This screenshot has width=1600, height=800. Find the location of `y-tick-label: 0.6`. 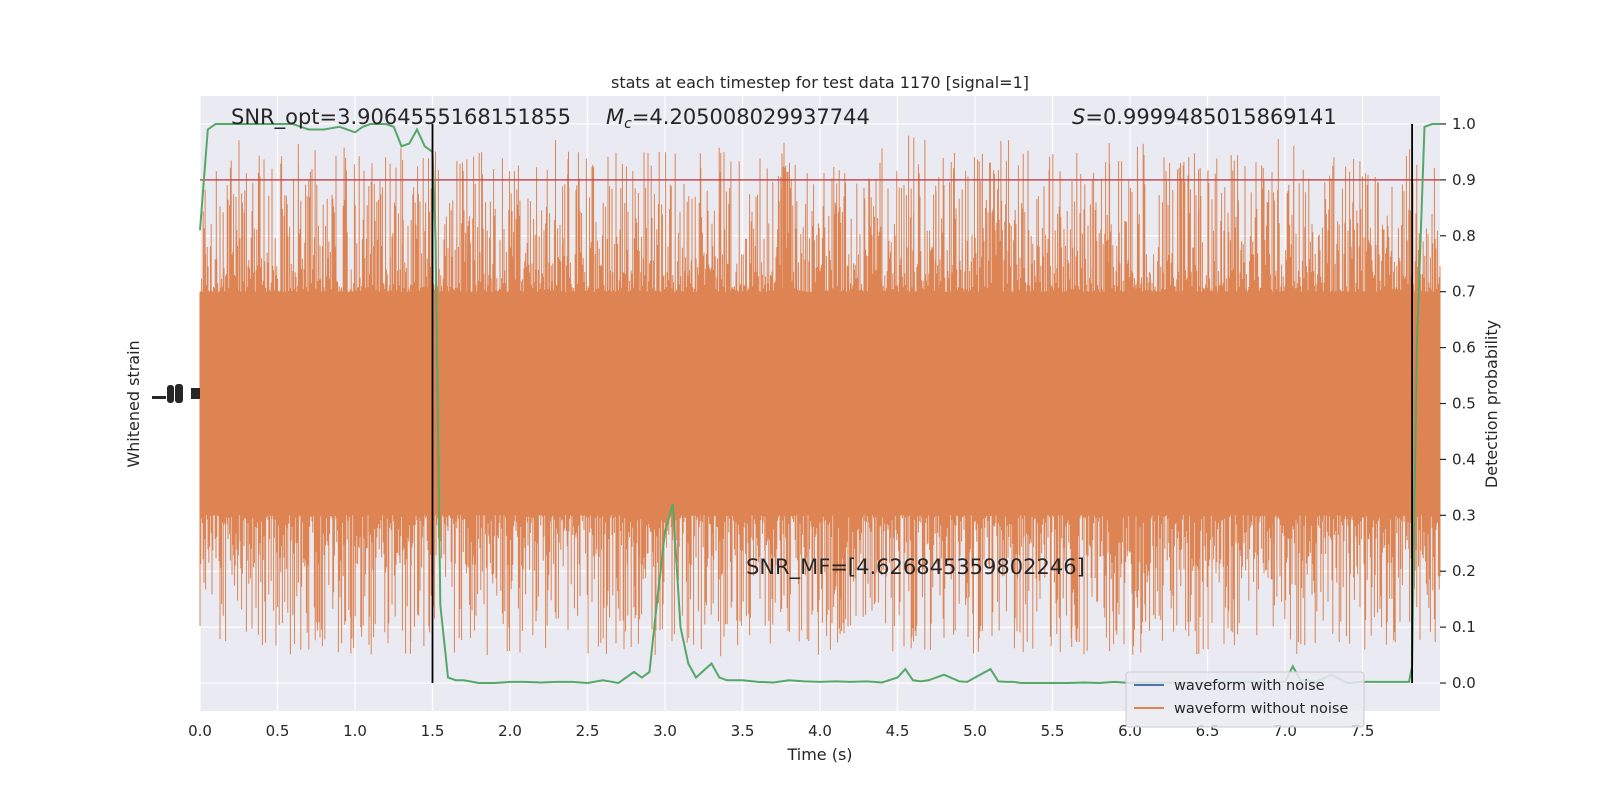

y-tick-label: 0.6 is located at coordinates (1464, 348).